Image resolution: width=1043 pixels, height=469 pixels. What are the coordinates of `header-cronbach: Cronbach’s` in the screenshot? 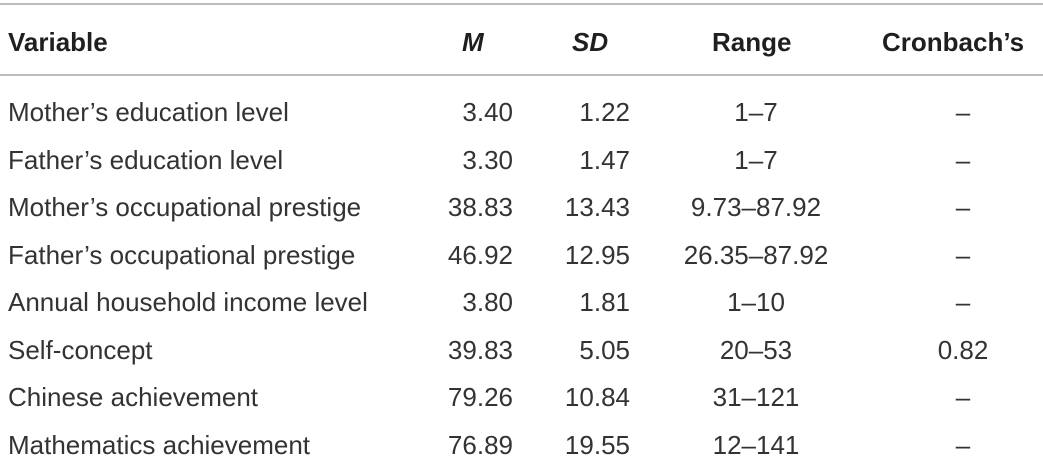 It's located at (953, 42).